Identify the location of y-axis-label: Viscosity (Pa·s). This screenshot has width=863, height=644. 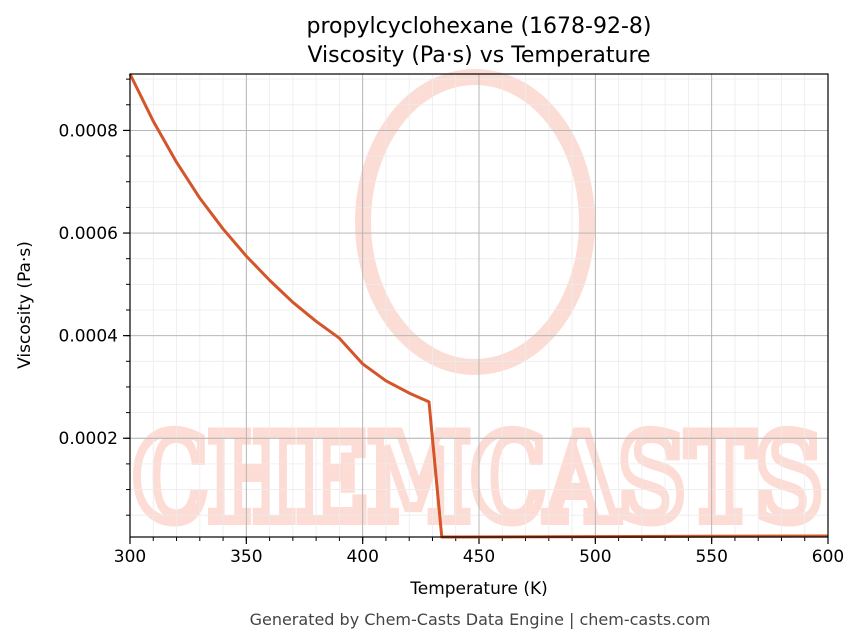
(25, 305).